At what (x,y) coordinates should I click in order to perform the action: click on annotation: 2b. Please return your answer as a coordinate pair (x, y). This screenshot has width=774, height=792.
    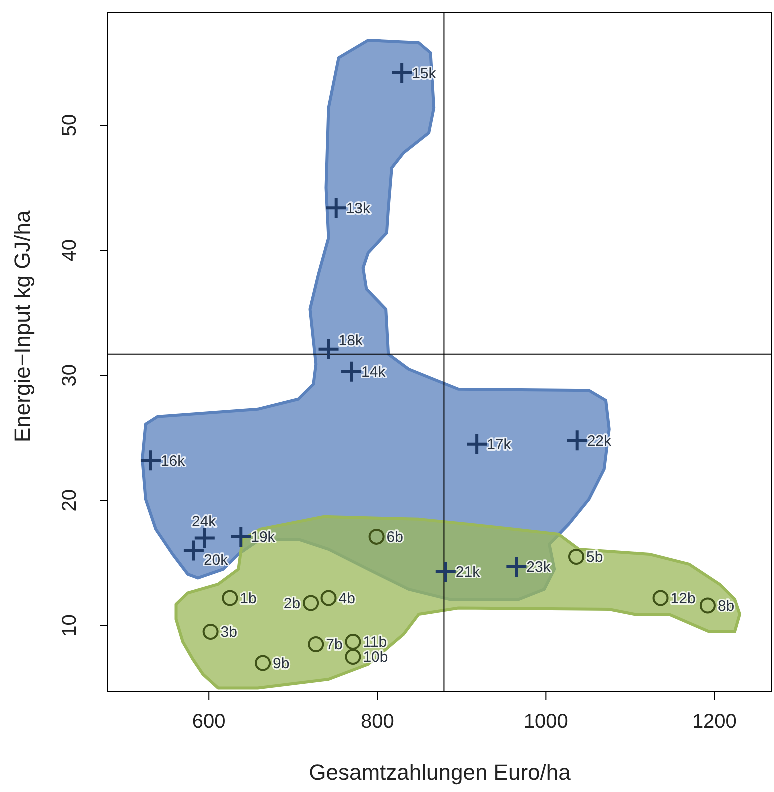
    Looking at the image, I should click on (292, 603).